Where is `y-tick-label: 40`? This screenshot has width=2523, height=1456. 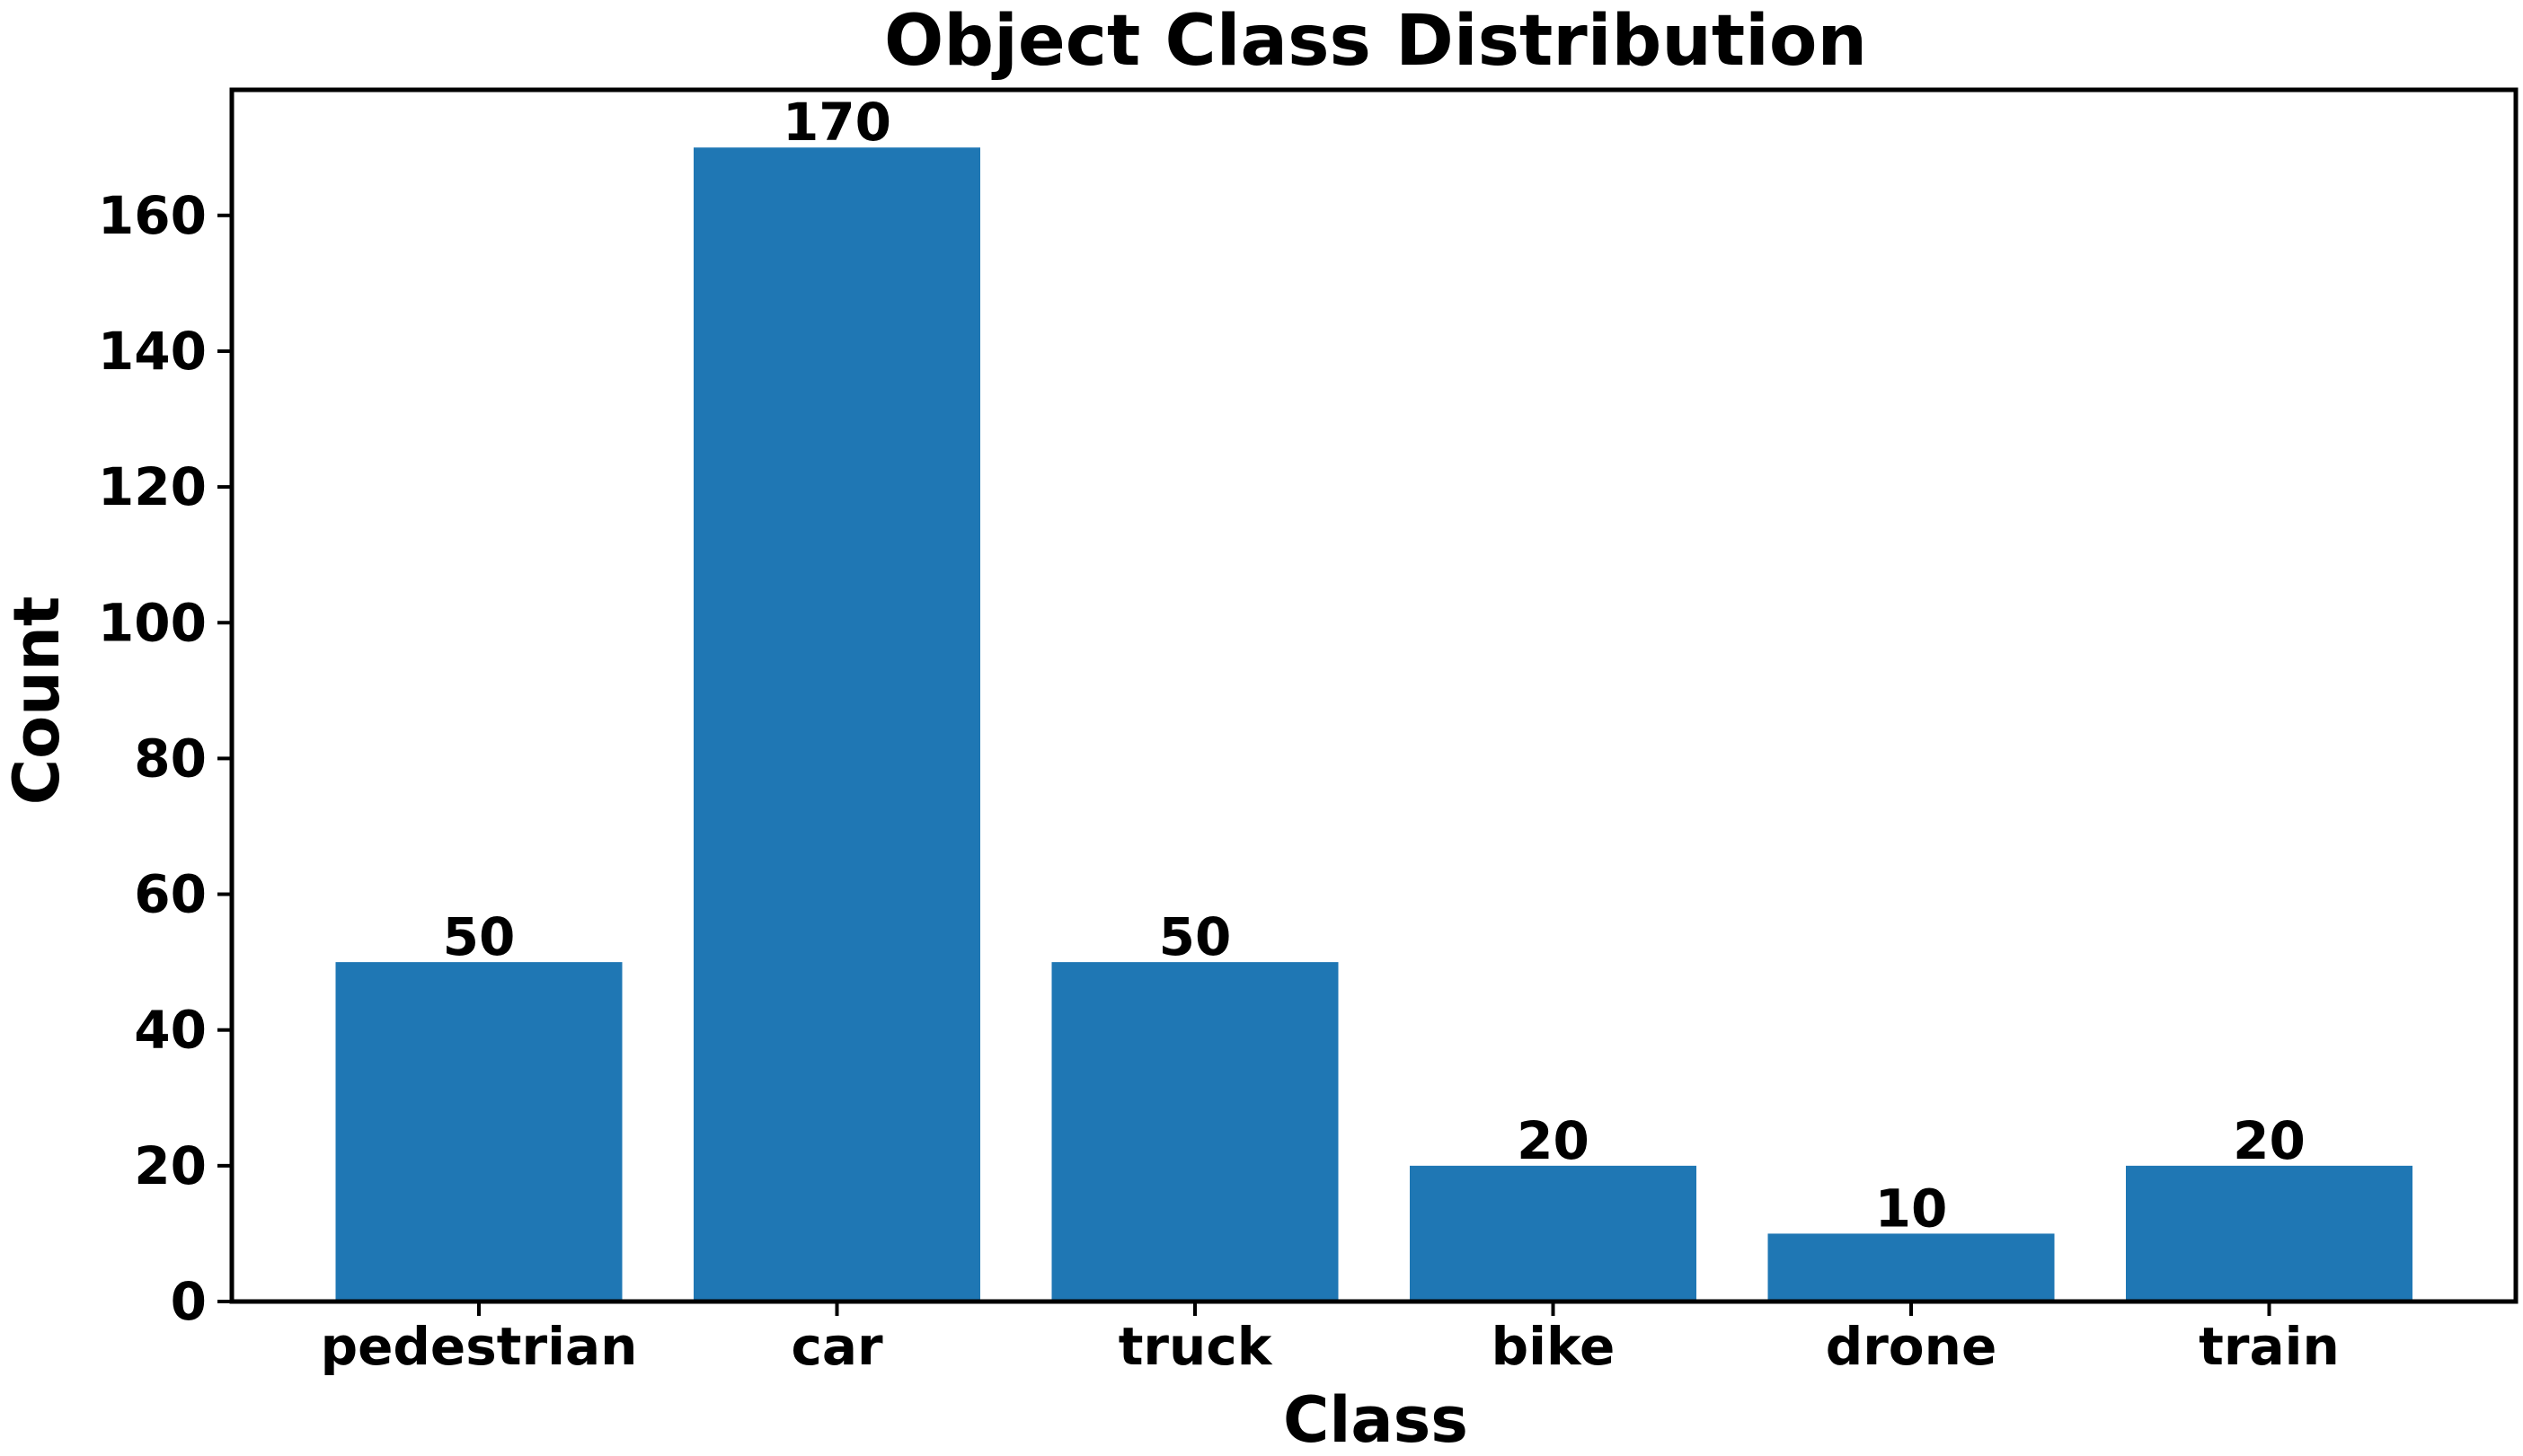 y-tick-label: 40 is located at coordinates (171, 1030).